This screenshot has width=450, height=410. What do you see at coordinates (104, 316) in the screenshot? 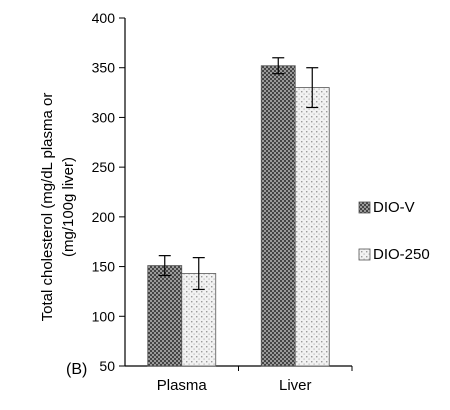
I see `y-tick-label: 100` at bounding box center [104, 316].